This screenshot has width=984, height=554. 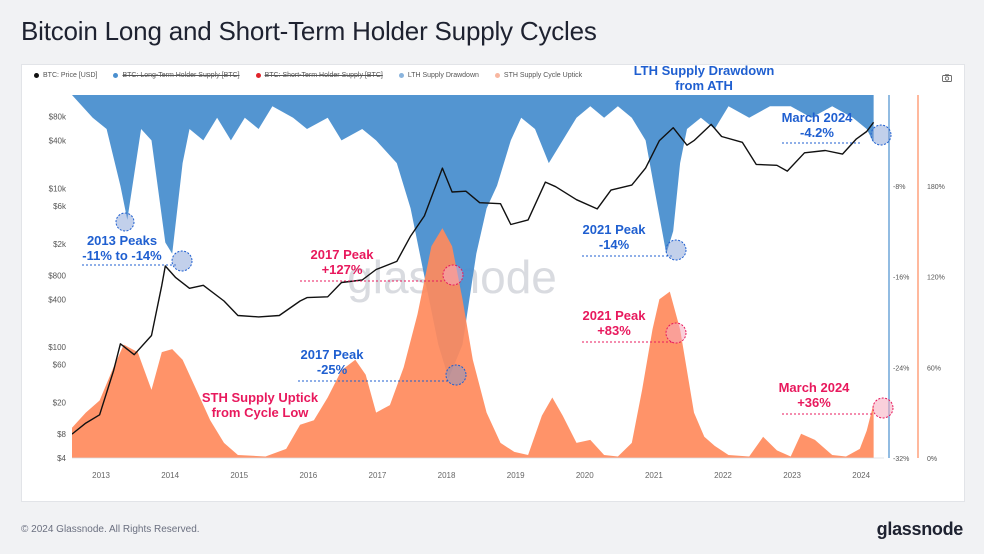 I want to click on legend-label: BTC: Long-Term Holder Supply [BTC], so click(x=181, y=75).